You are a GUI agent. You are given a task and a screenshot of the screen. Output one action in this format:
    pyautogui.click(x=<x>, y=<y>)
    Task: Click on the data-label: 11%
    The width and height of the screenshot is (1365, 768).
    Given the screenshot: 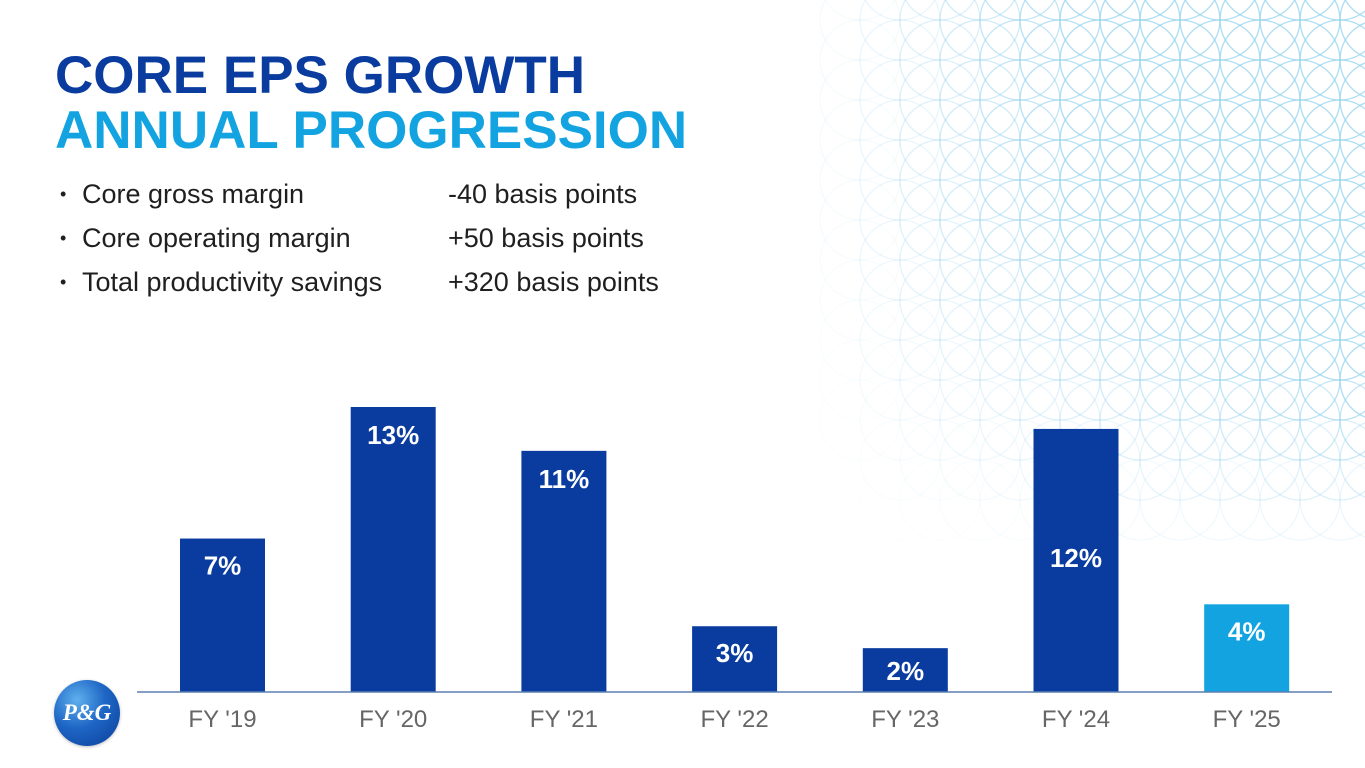 What is the action you would take?
    pyautogui.click(x=564, y=479)
    